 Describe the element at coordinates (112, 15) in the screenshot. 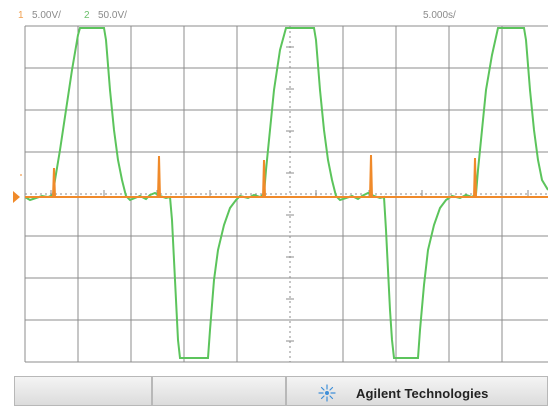

I see `ch2-scale: 50.0V/` at that location.